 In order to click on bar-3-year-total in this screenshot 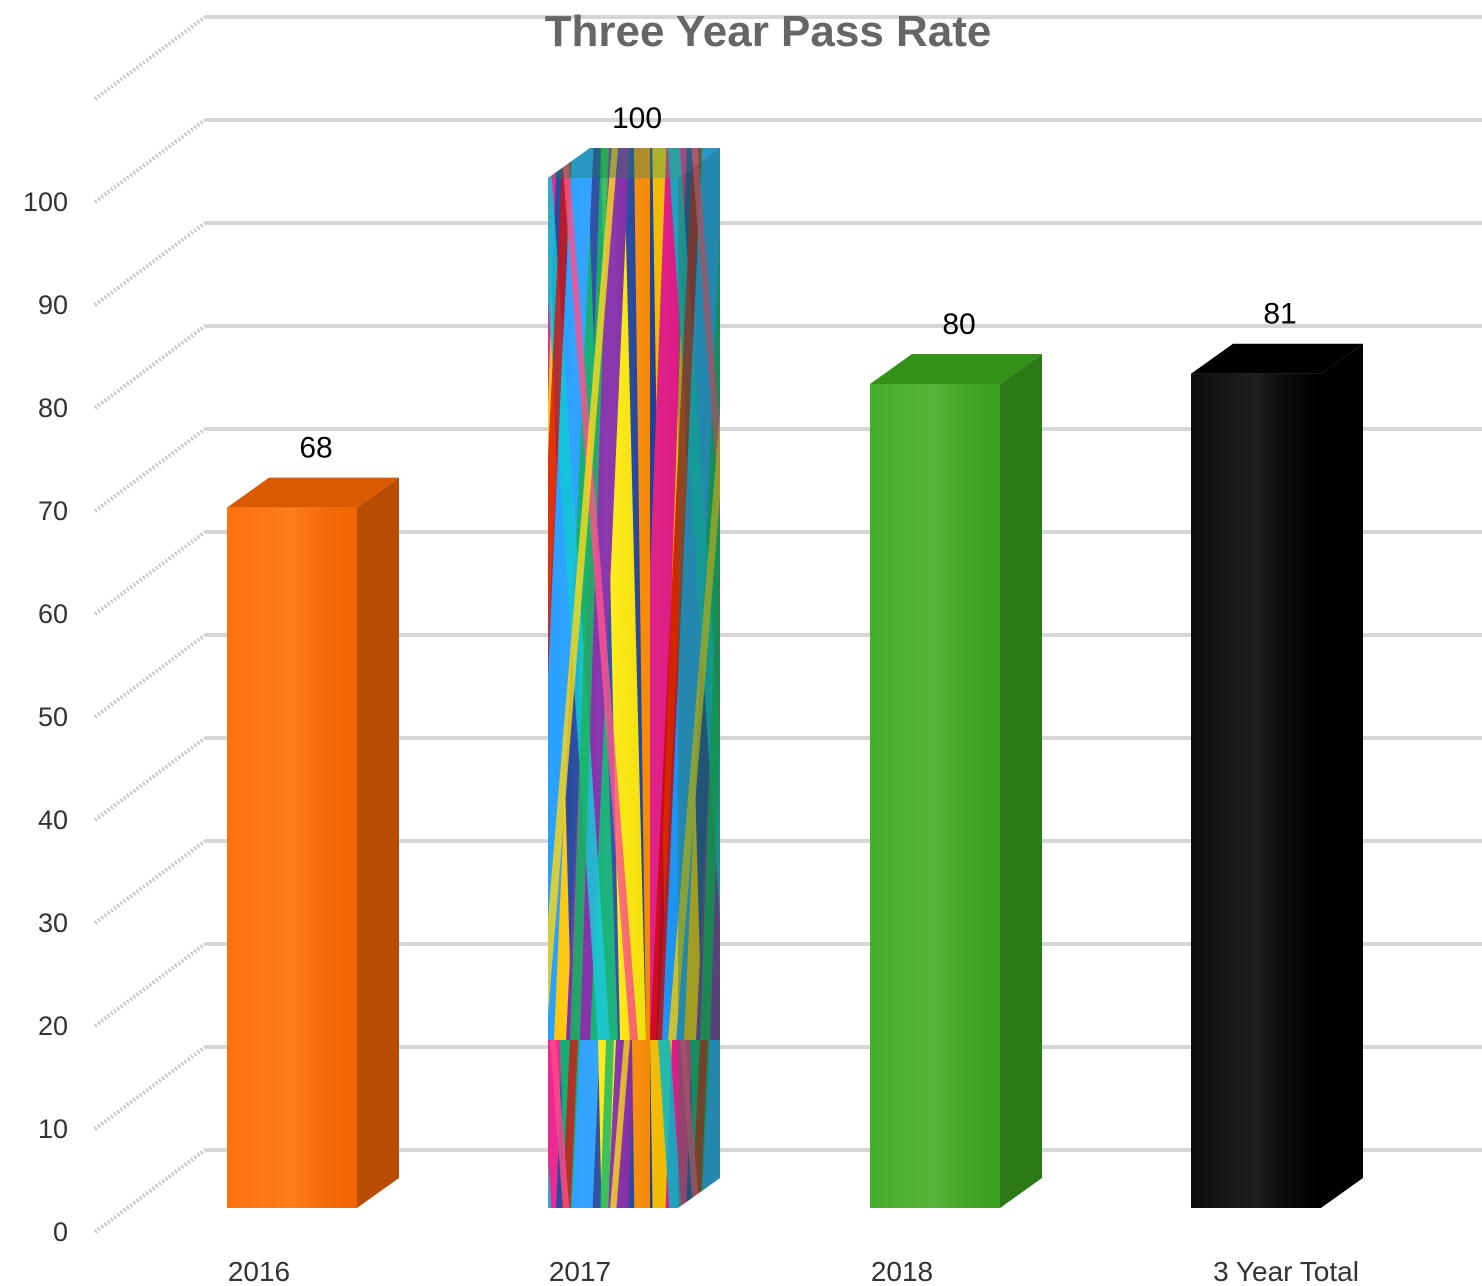, I will do `click(1277, 775)`.